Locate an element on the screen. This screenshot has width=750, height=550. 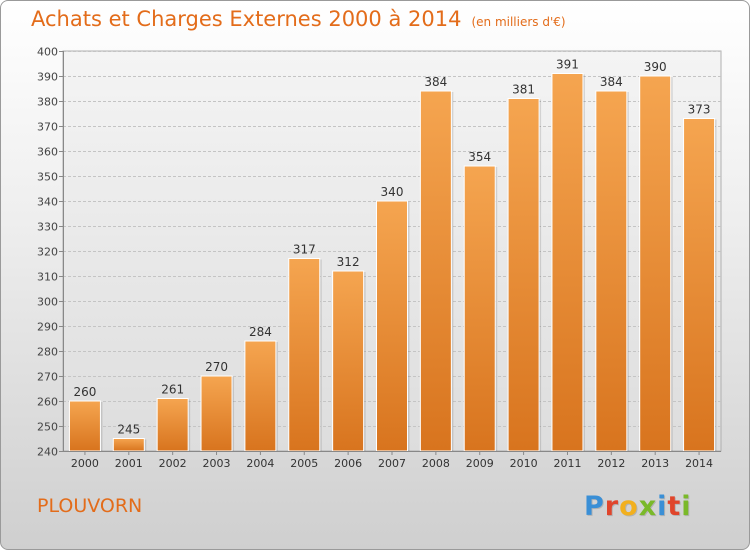
y-tick-label: 360 is located at coordinates (47, 152).